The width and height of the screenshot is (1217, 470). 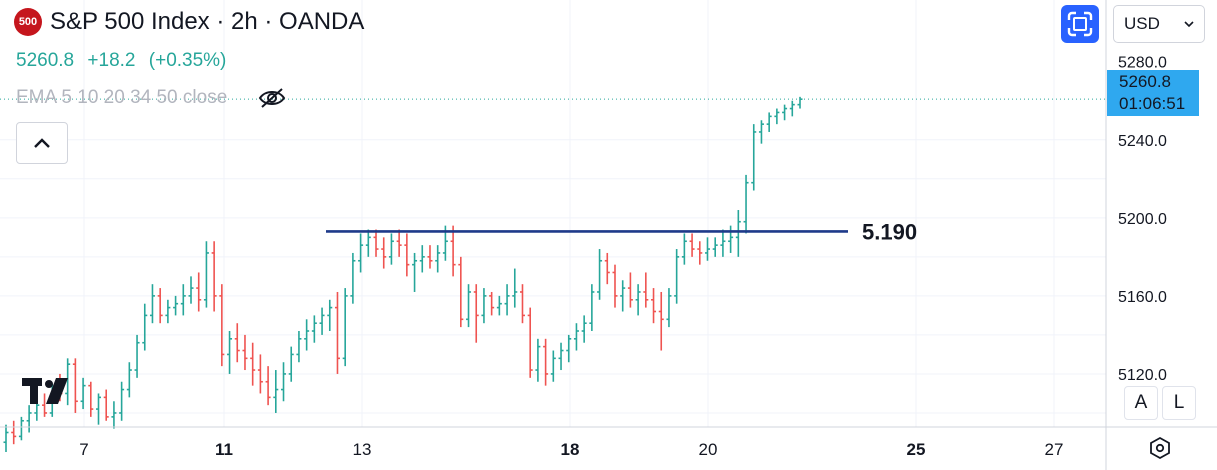 I want to click on settings-hexagon-icon, so click(x=1160, y=448).